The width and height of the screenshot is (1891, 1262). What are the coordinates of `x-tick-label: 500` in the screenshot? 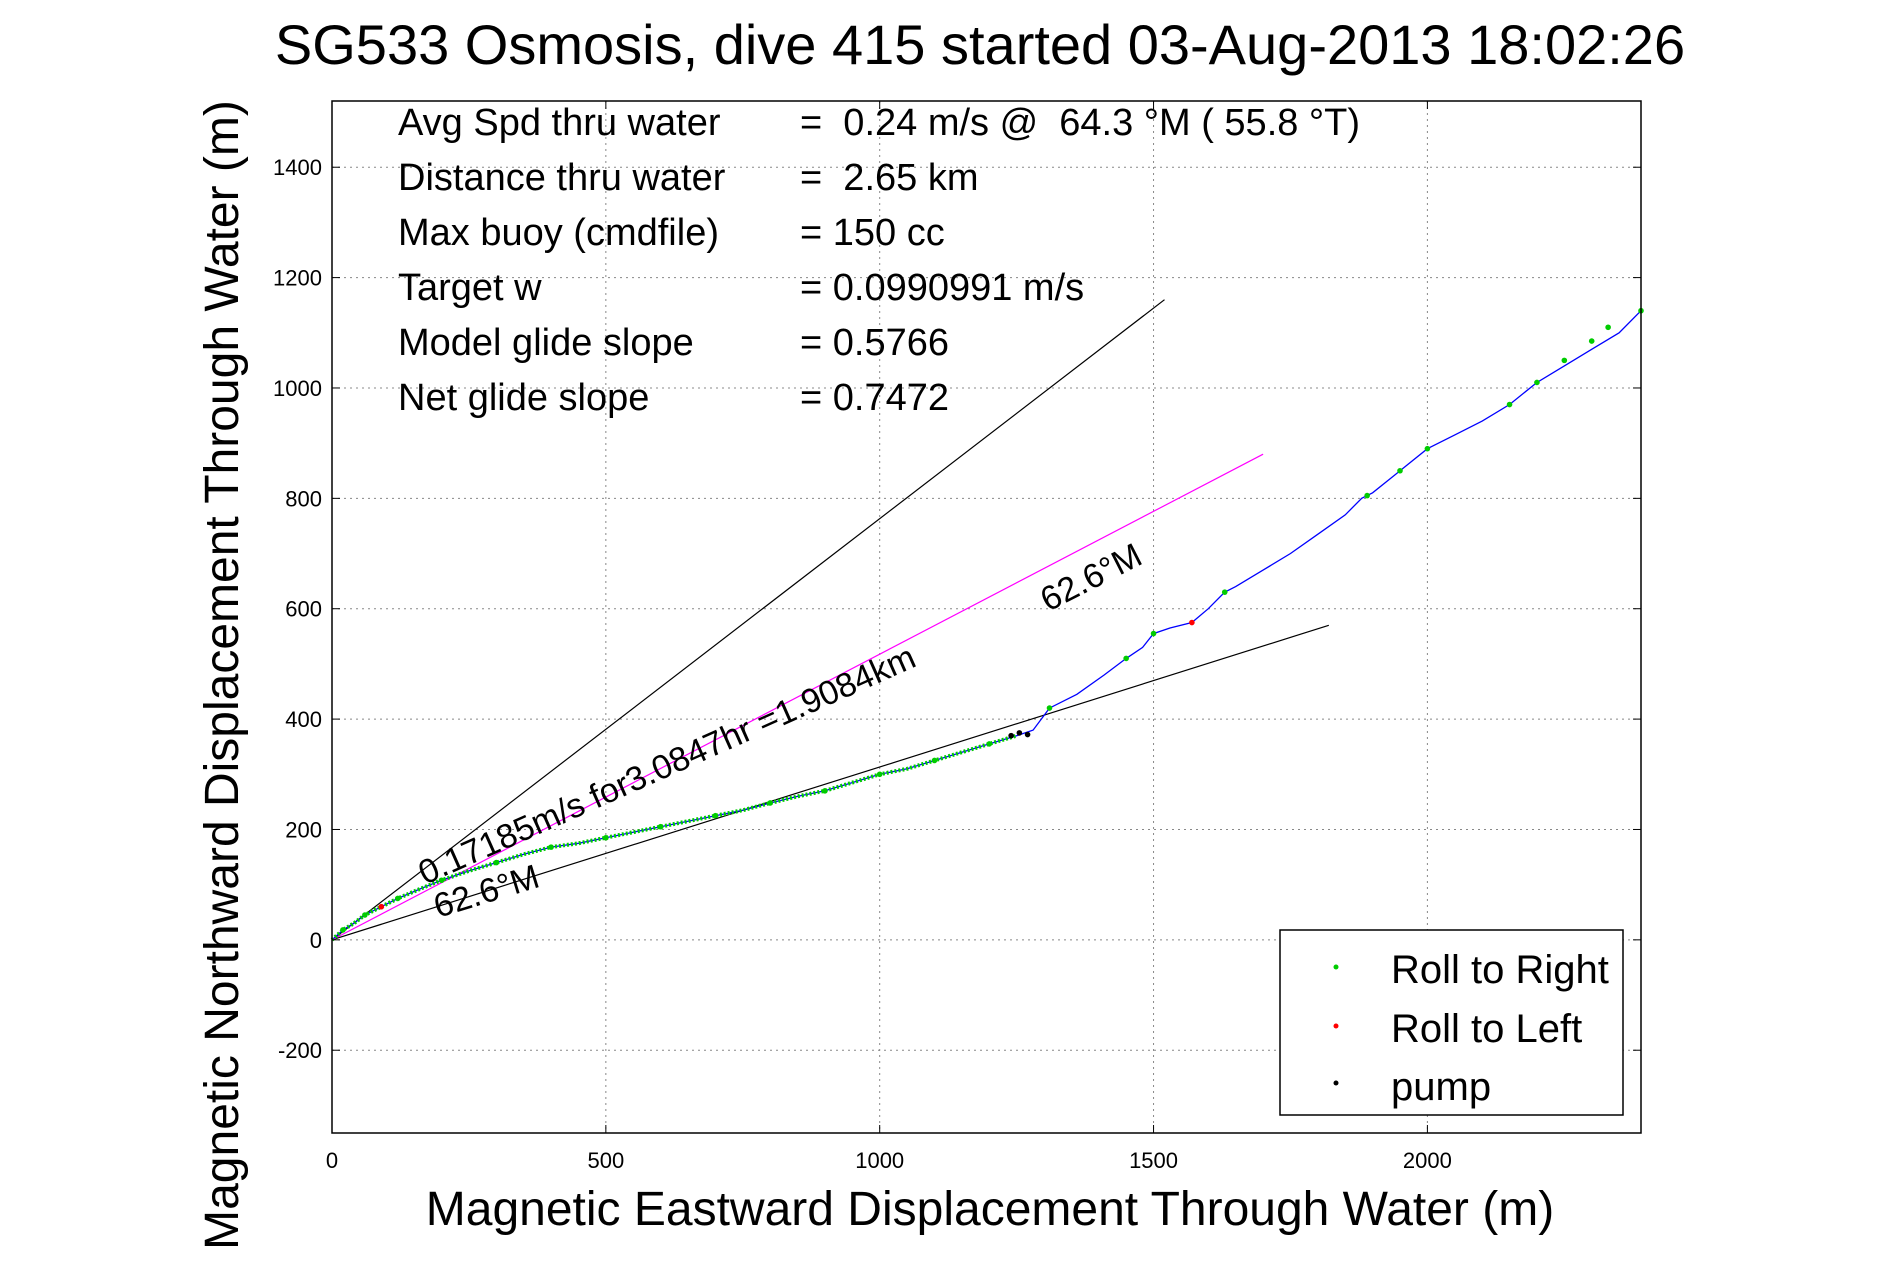 It's located at (605, 1160).